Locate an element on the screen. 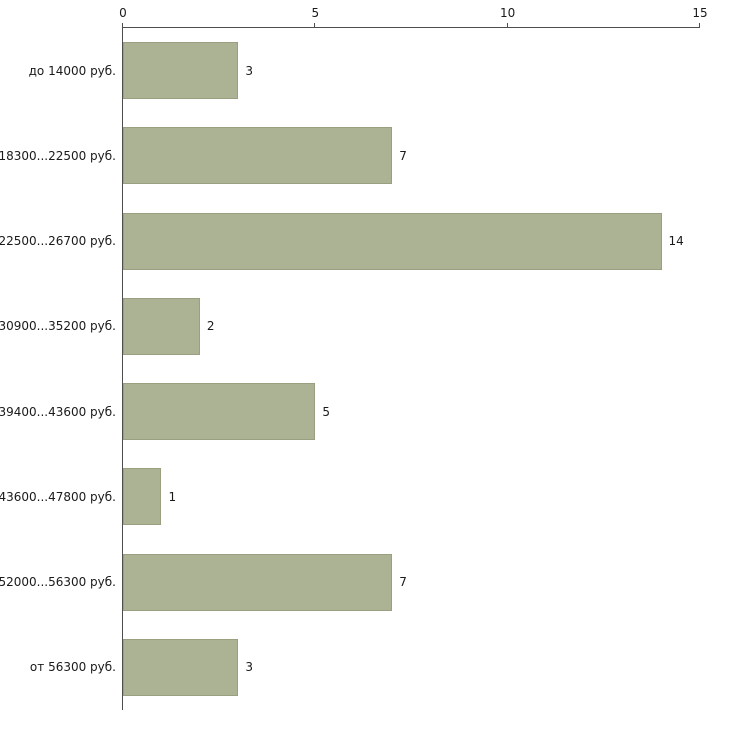 The image size is (730, 730). category-label: 22500...26700 руб. is located at coordinates (58, 241).